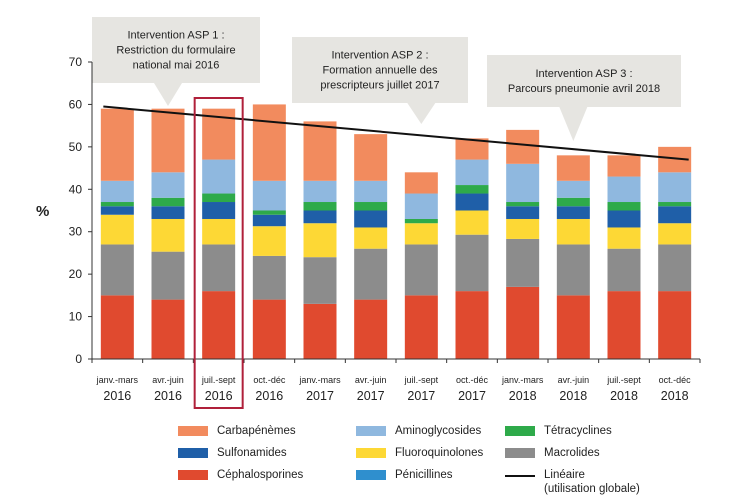 This screenshot has height=504, width=744. Describe the element at coordinates (252, 453) in the screenshot. I see `legend-label: Sulfonamides` at that location.